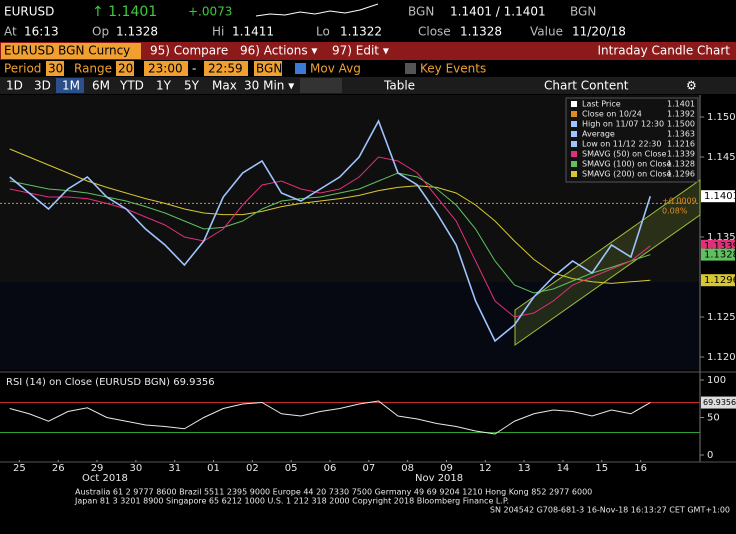 The width and height of the screenshot is (736, 534). What do you see at coordinates (599, 32) in the screenshot?
I see `value: 11/20/18` at bounding box center [599, 32].